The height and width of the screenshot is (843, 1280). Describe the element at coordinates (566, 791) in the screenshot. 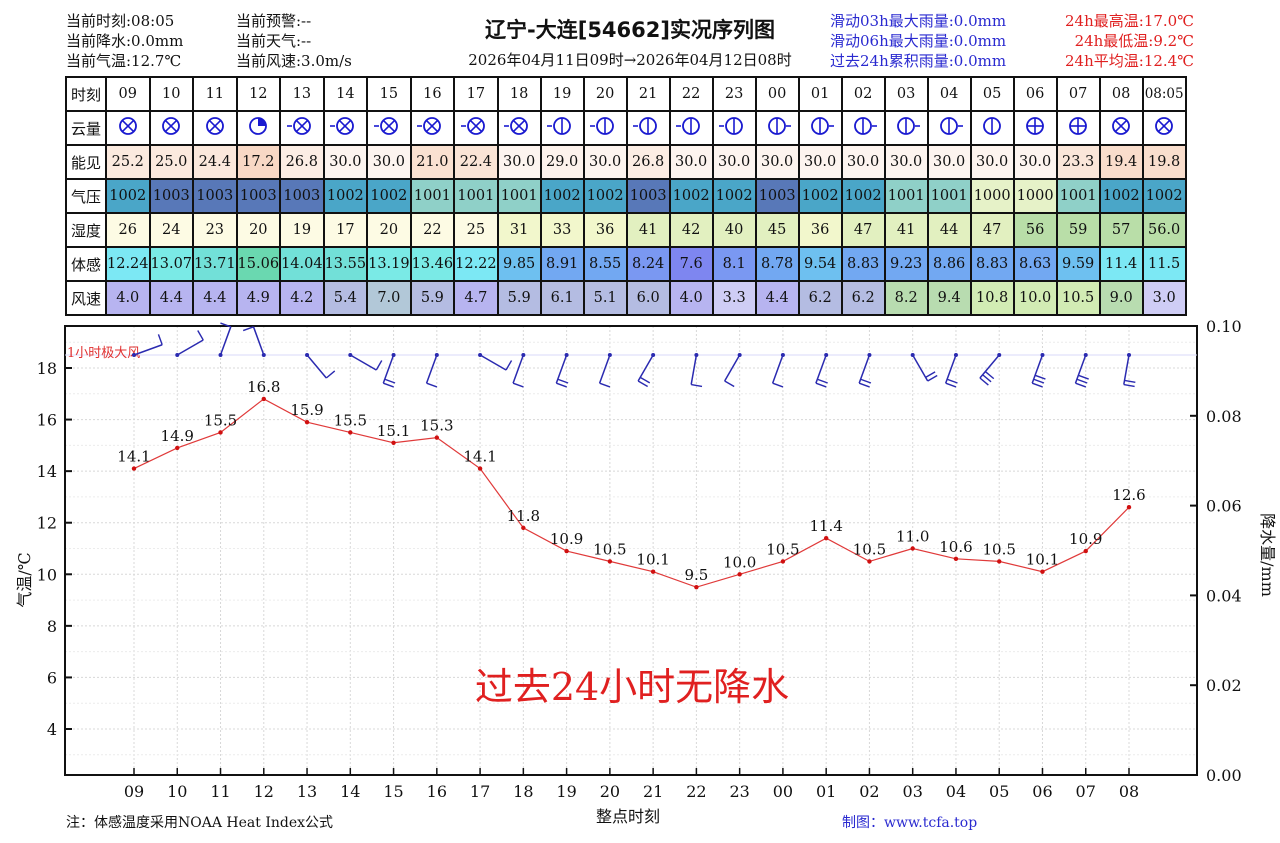

I see `x-tick-label: 19` at that location.